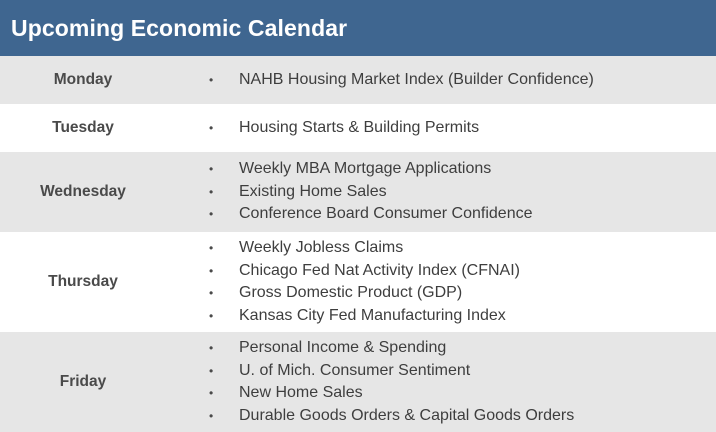 Image resolution: width=716 pixels, height=432 pixels. I want to click on event-list: • Housing Starts & Building Permits, so click(322, 128).